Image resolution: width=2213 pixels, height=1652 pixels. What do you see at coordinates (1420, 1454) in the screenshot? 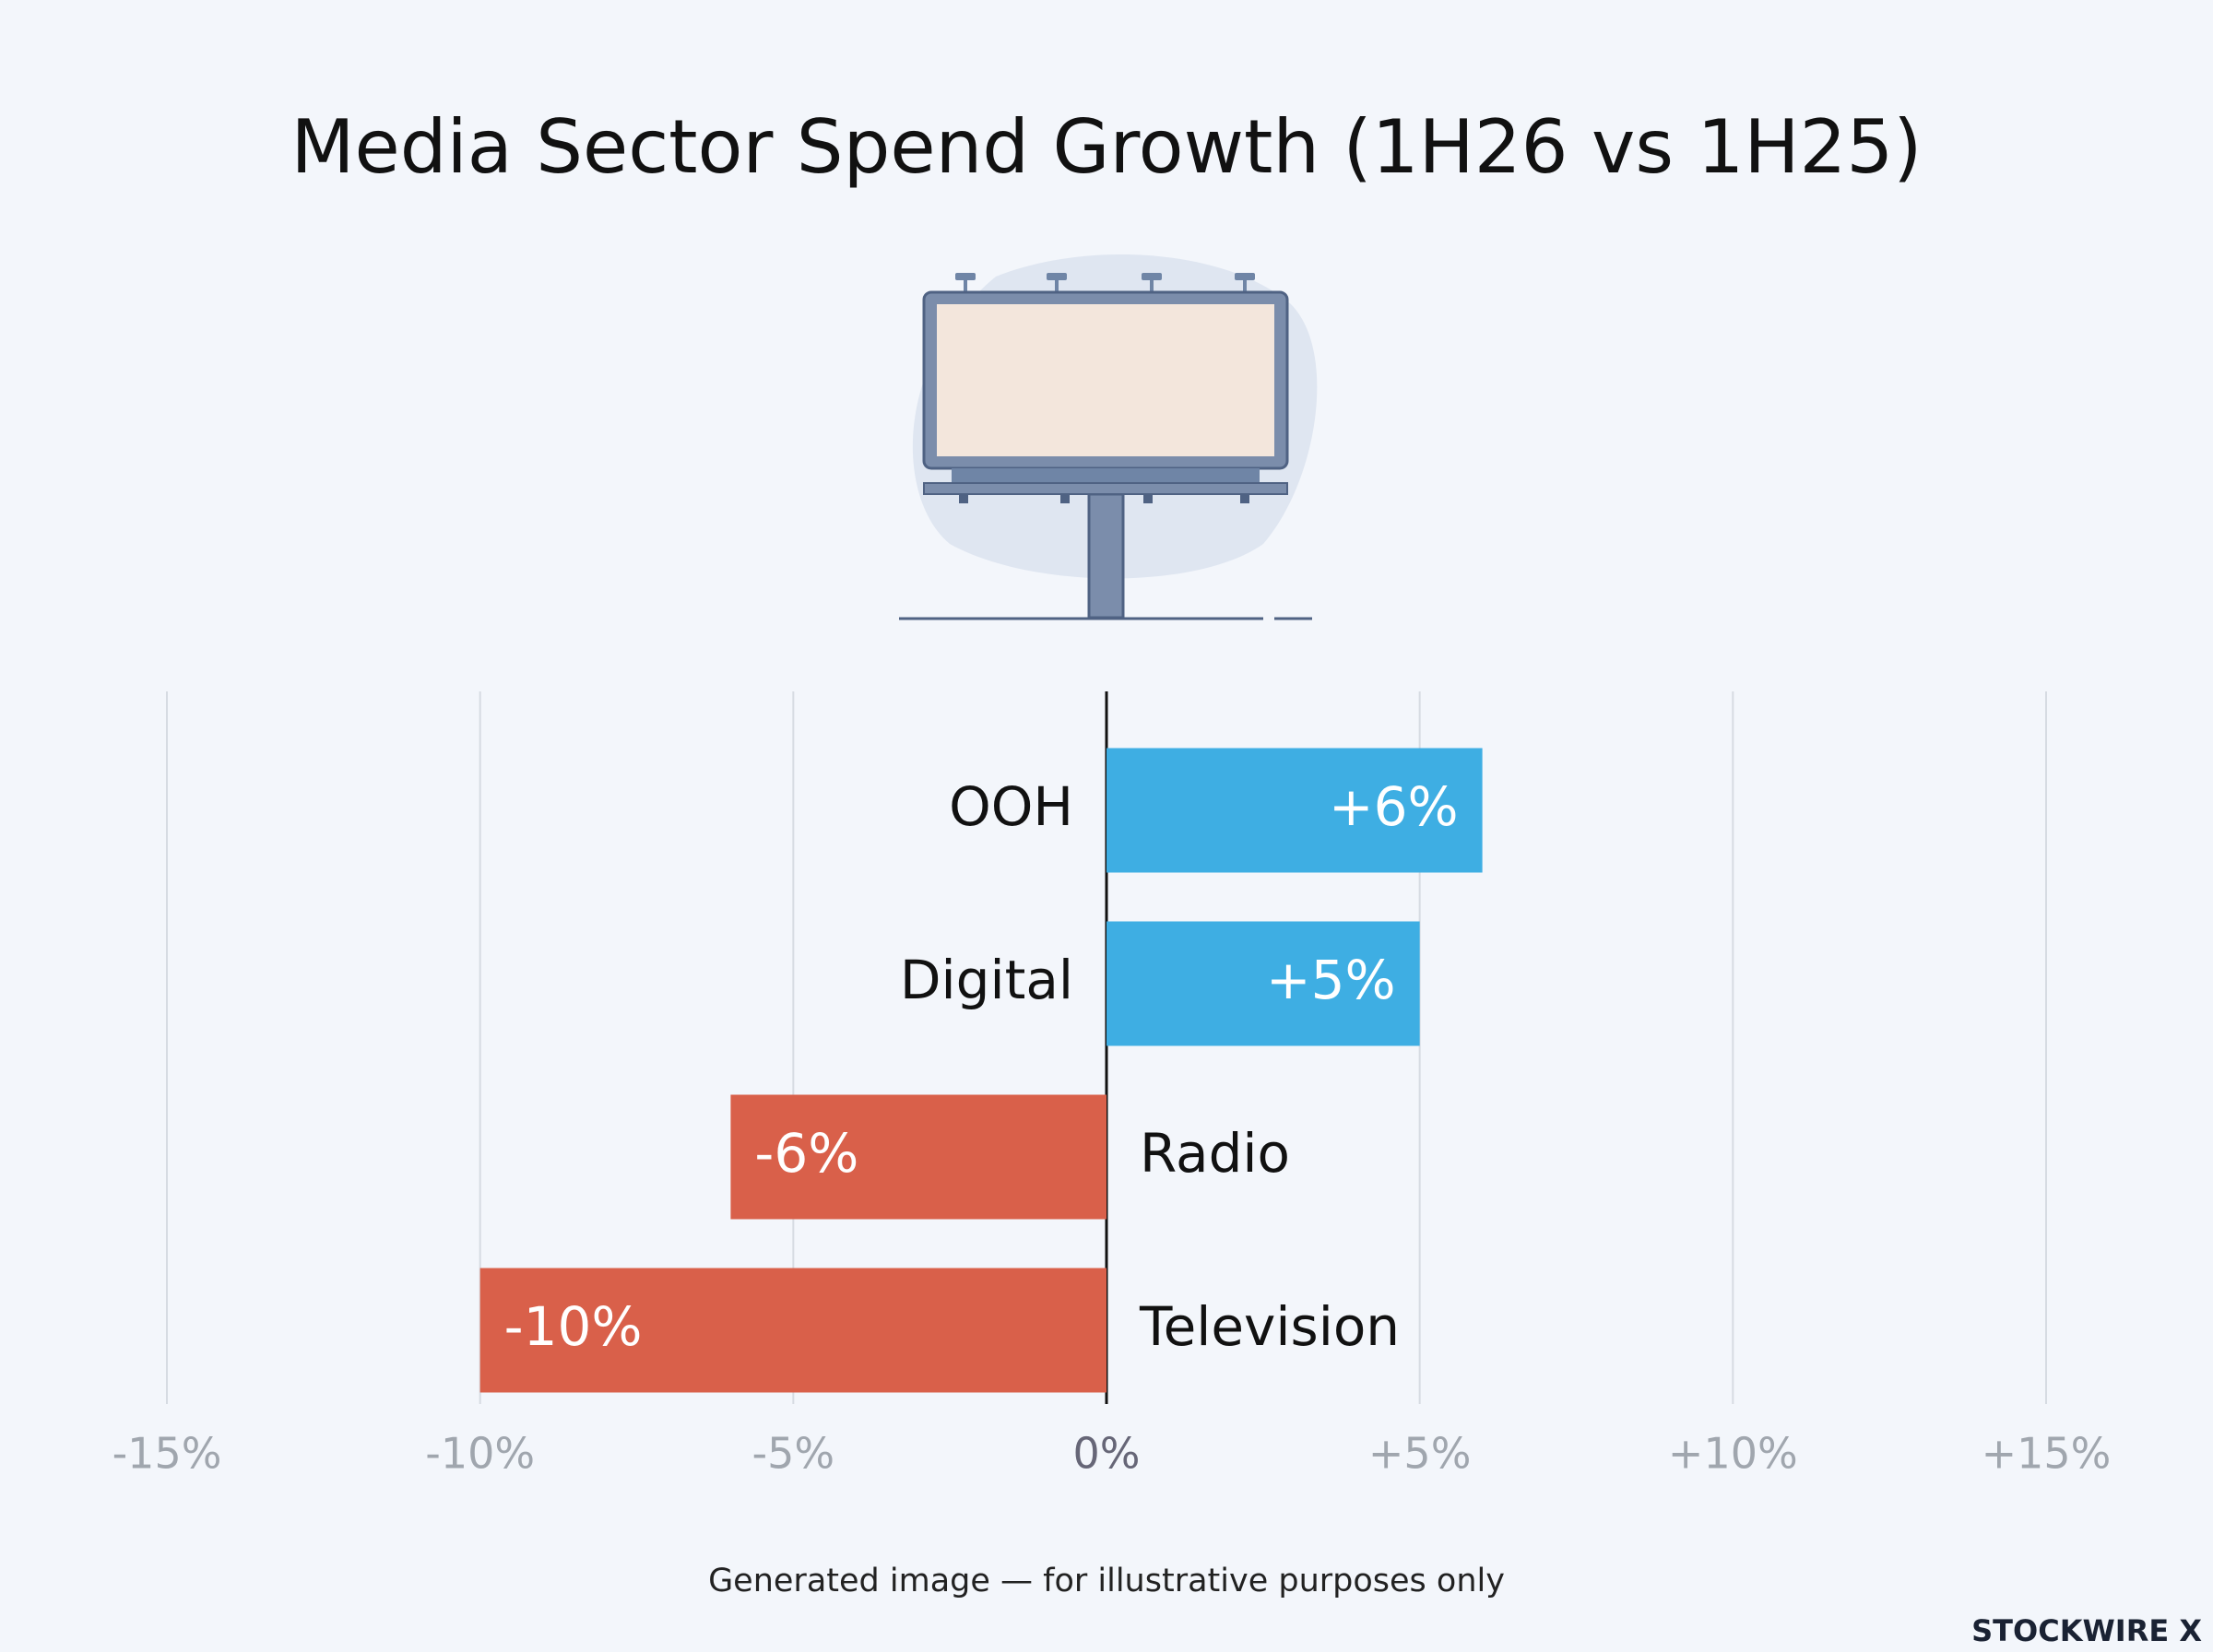
I see `x-tick-label: +5%` at bounding box center [1420, 1454].